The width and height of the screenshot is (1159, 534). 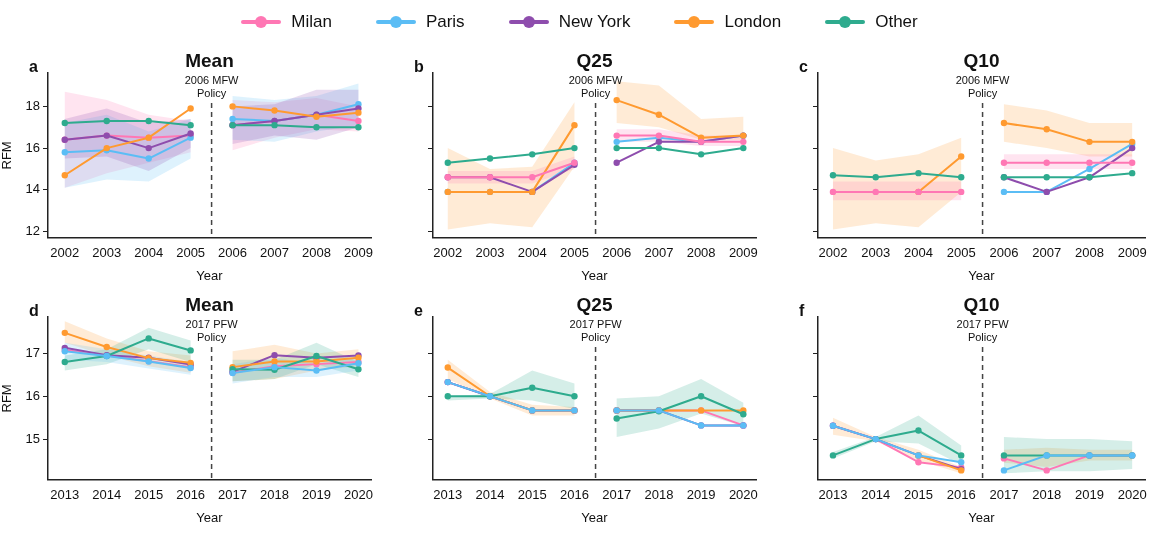 What do you see at coordinates (32, 438) in the screenshot?
I see `y-tick-label: 15` at bounding box center [32, 438].